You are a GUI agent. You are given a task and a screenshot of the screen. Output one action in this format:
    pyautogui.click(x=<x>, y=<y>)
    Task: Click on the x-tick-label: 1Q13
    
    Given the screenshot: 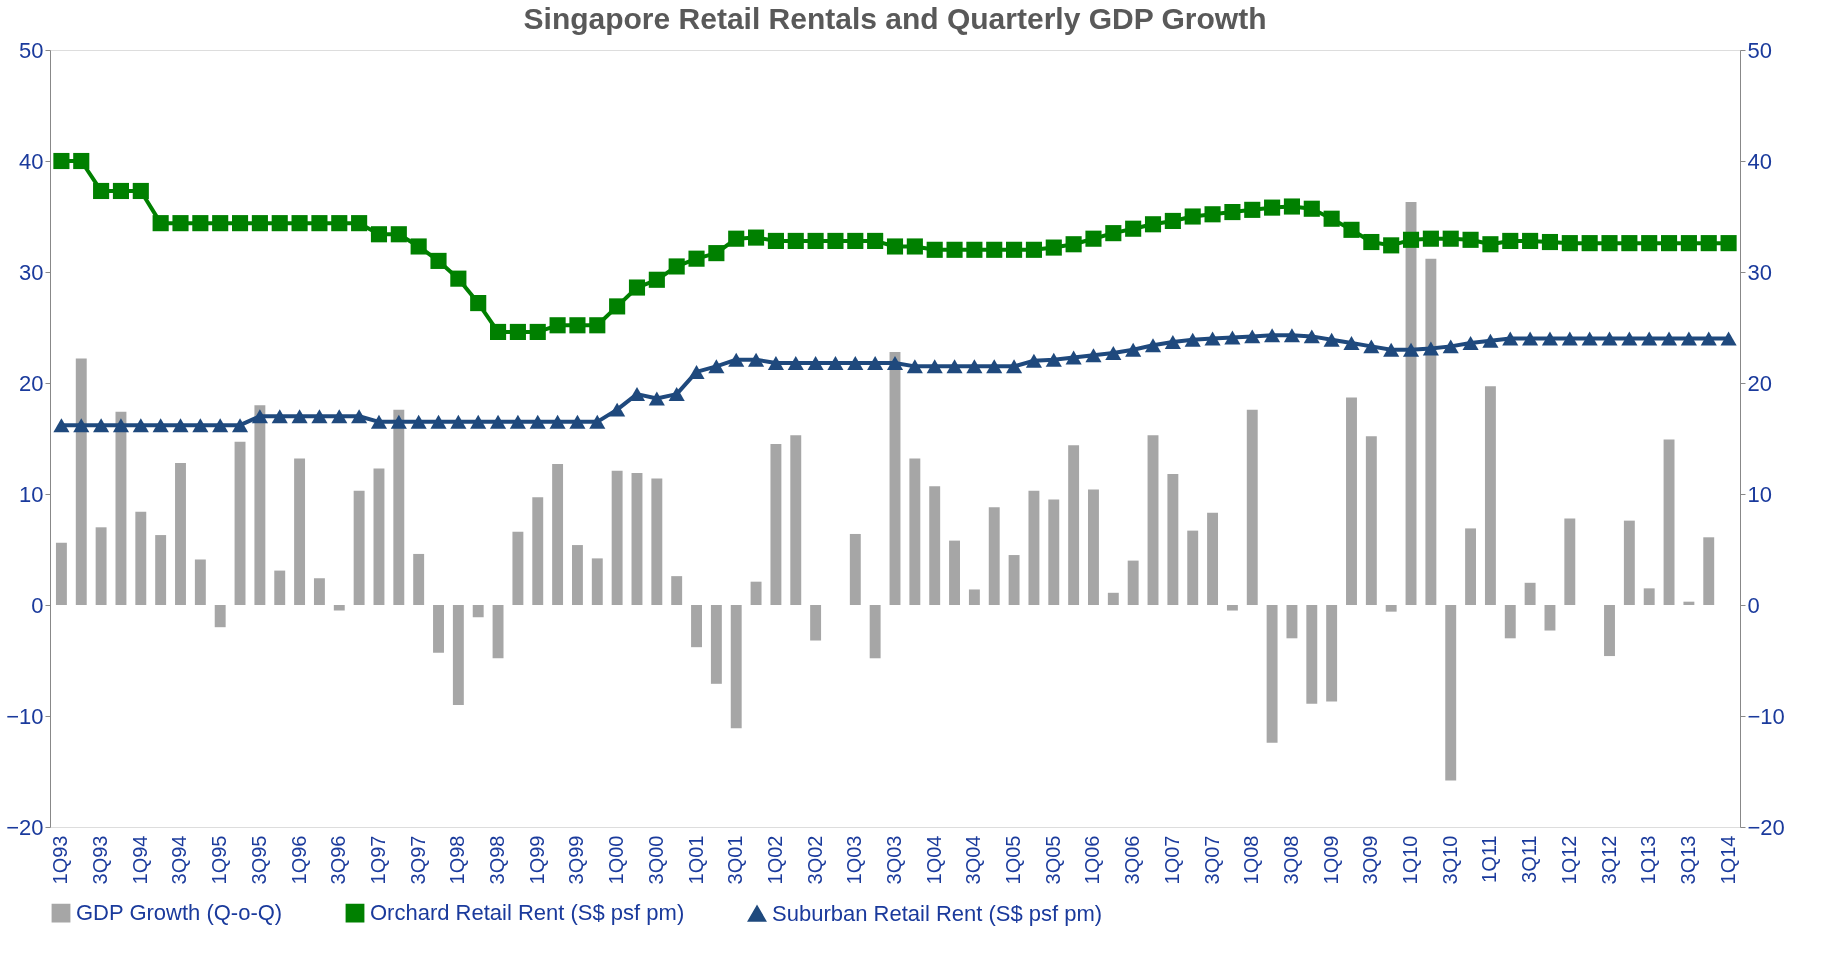 What is the action you would take?
    pyautogui.click(x=1648, y=860)
    